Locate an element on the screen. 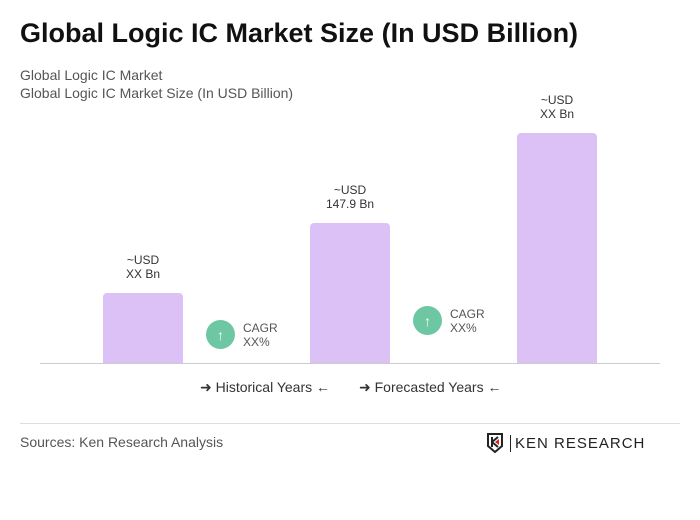 This screenshot has width=700, height=520. x-axis is located at coordinates (350, 363).